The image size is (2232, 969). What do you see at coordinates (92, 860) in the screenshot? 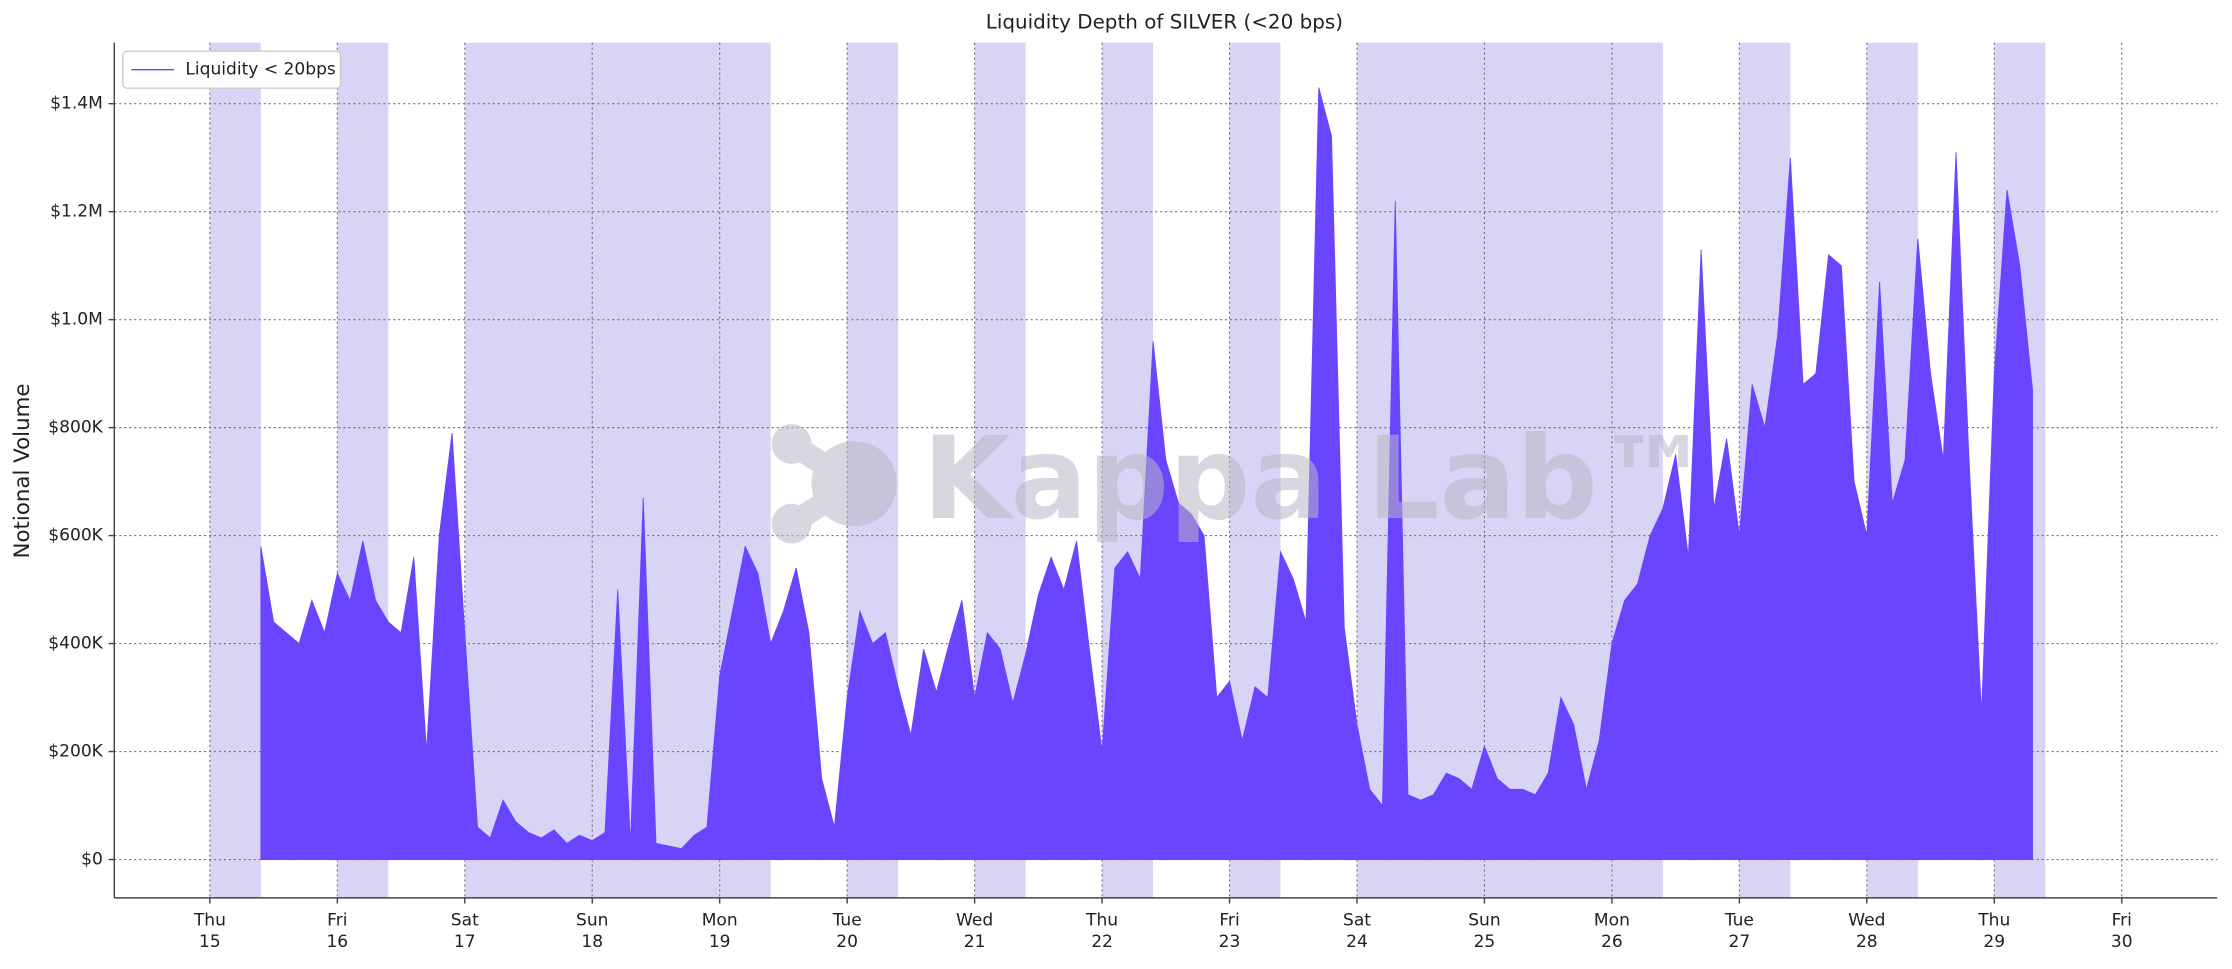
I see `y-tick-label: $0` at bounding box center [92, 860].